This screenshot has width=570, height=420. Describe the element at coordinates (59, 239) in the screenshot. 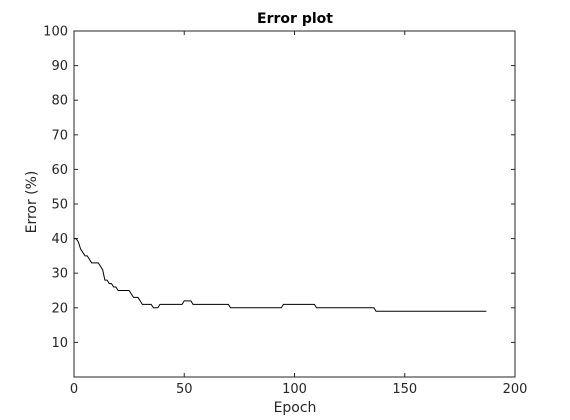

I see `y-tick-label: 40` at that location.